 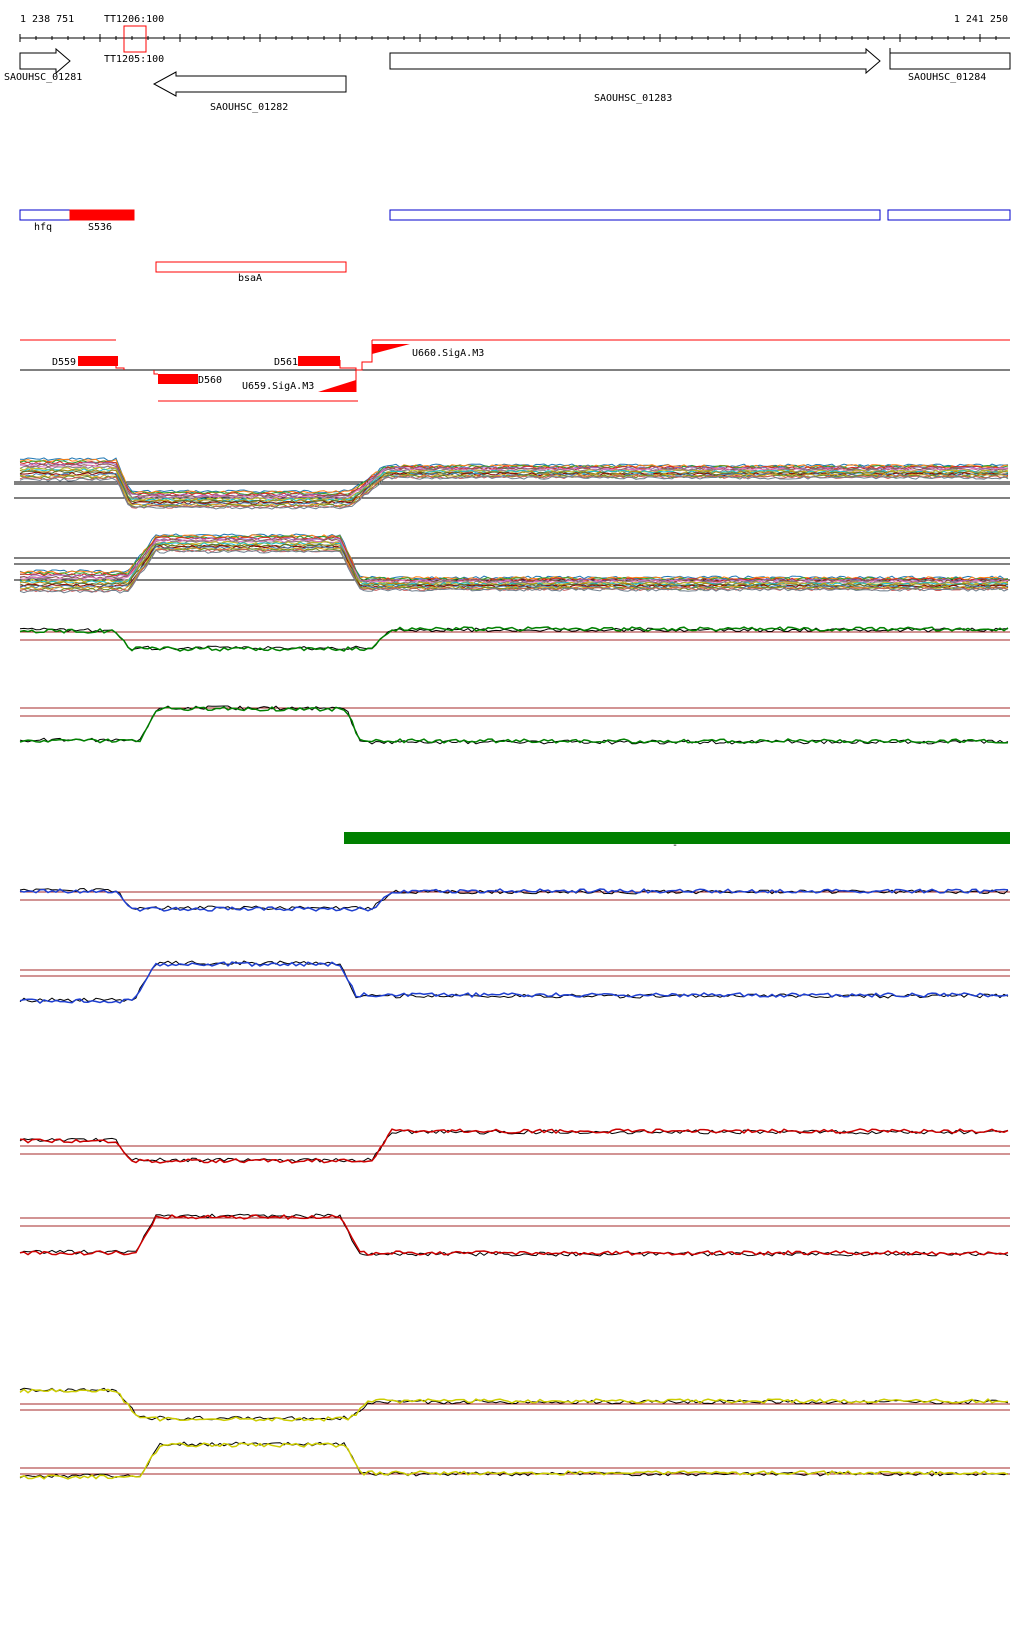 What do you see at coordinates (178, 379) in the screenshot?
I see `segment-d560` at bounding box center [178, 379].